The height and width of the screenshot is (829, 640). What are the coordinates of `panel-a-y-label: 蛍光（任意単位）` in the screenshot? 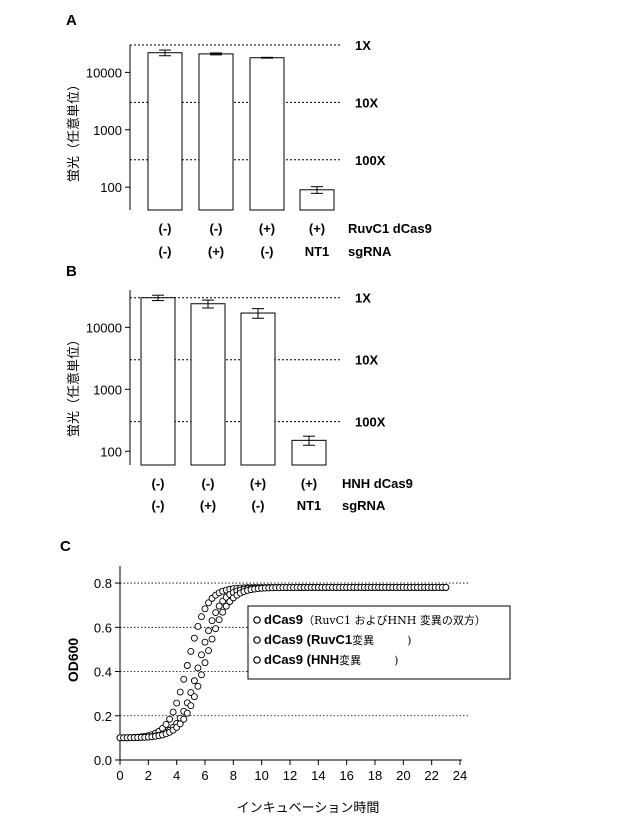 It's located at (74, 130).